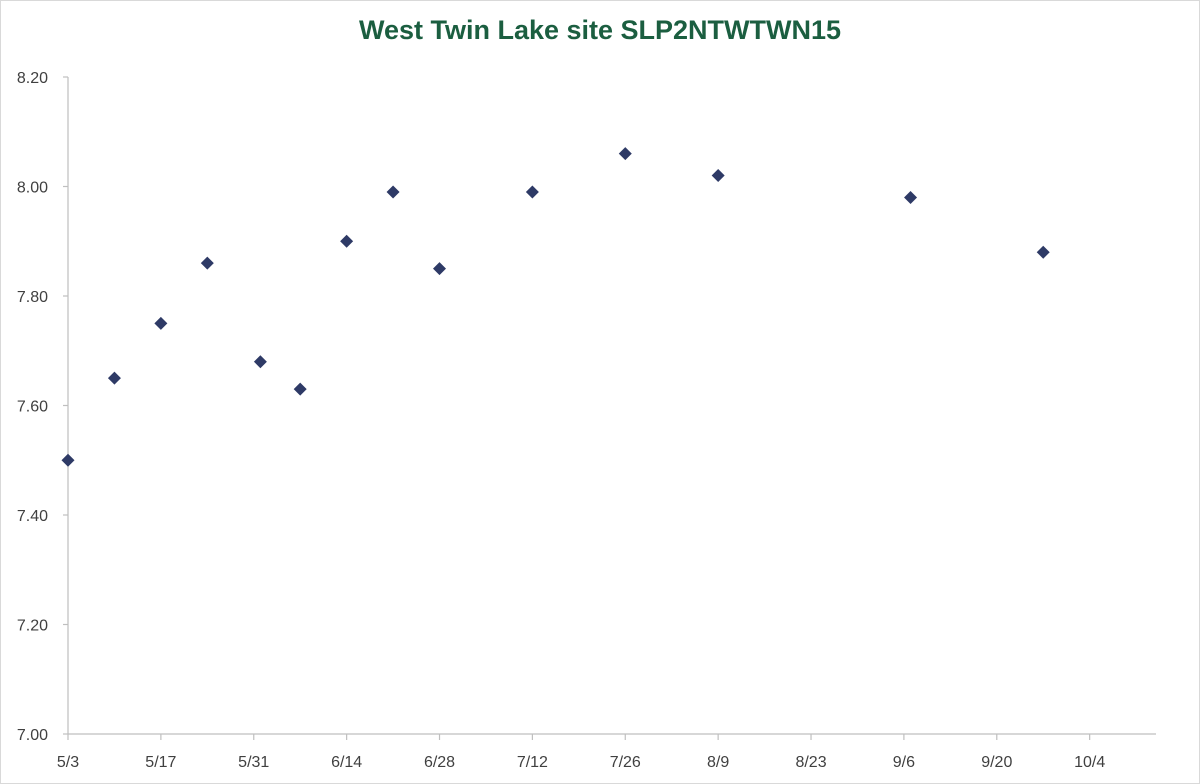  What do you see at coordinates (625, 762) in the screenshot?
I see `x-tick-label: 7/26` at bounding box center [625, 762].